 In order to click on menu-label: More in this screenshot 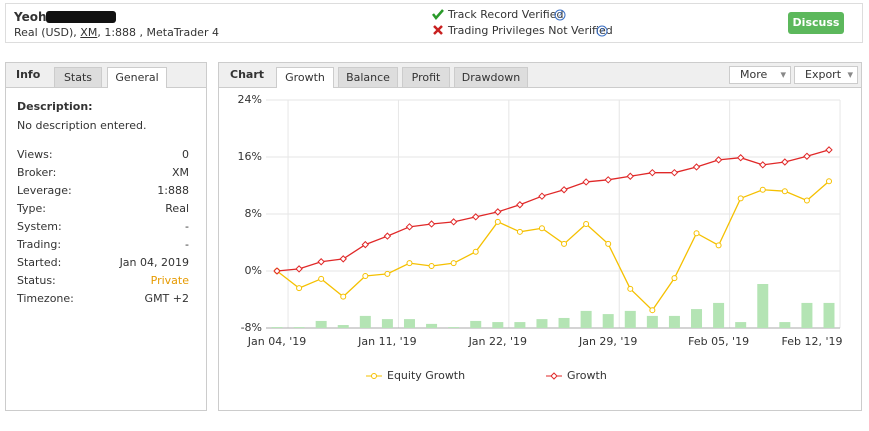, I will do `click(754, 74)`.